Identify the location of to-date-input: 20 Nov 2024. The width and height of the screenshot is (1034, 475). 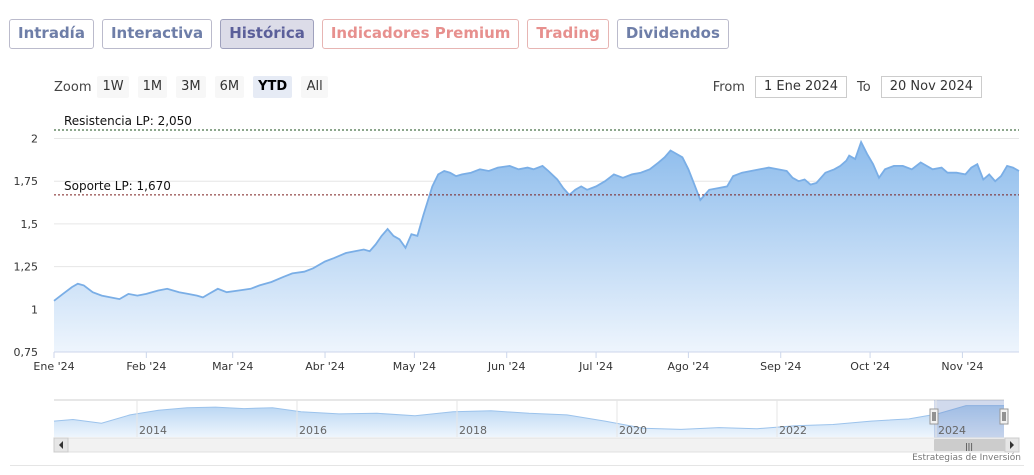
(931, 87).